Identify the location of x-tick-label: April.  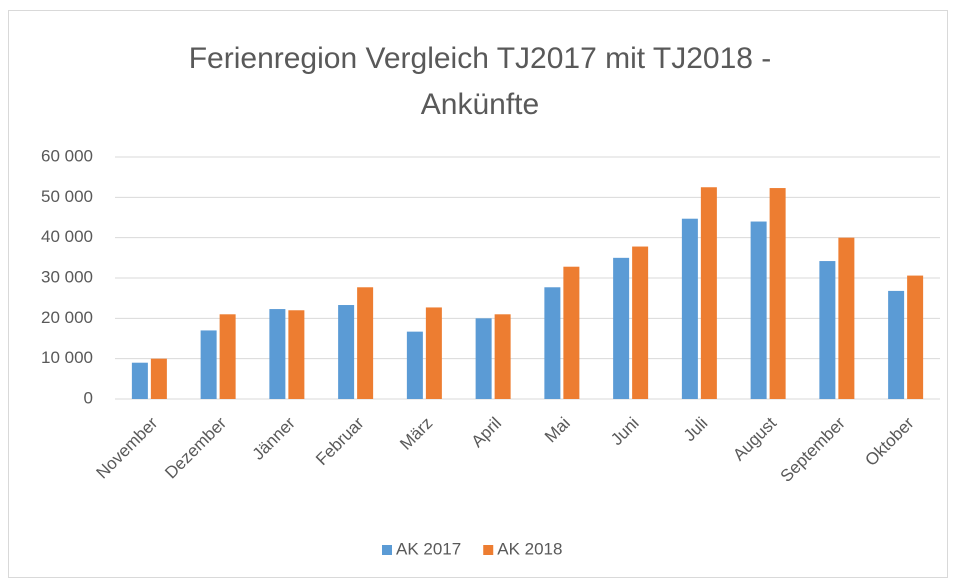
(486, 432).